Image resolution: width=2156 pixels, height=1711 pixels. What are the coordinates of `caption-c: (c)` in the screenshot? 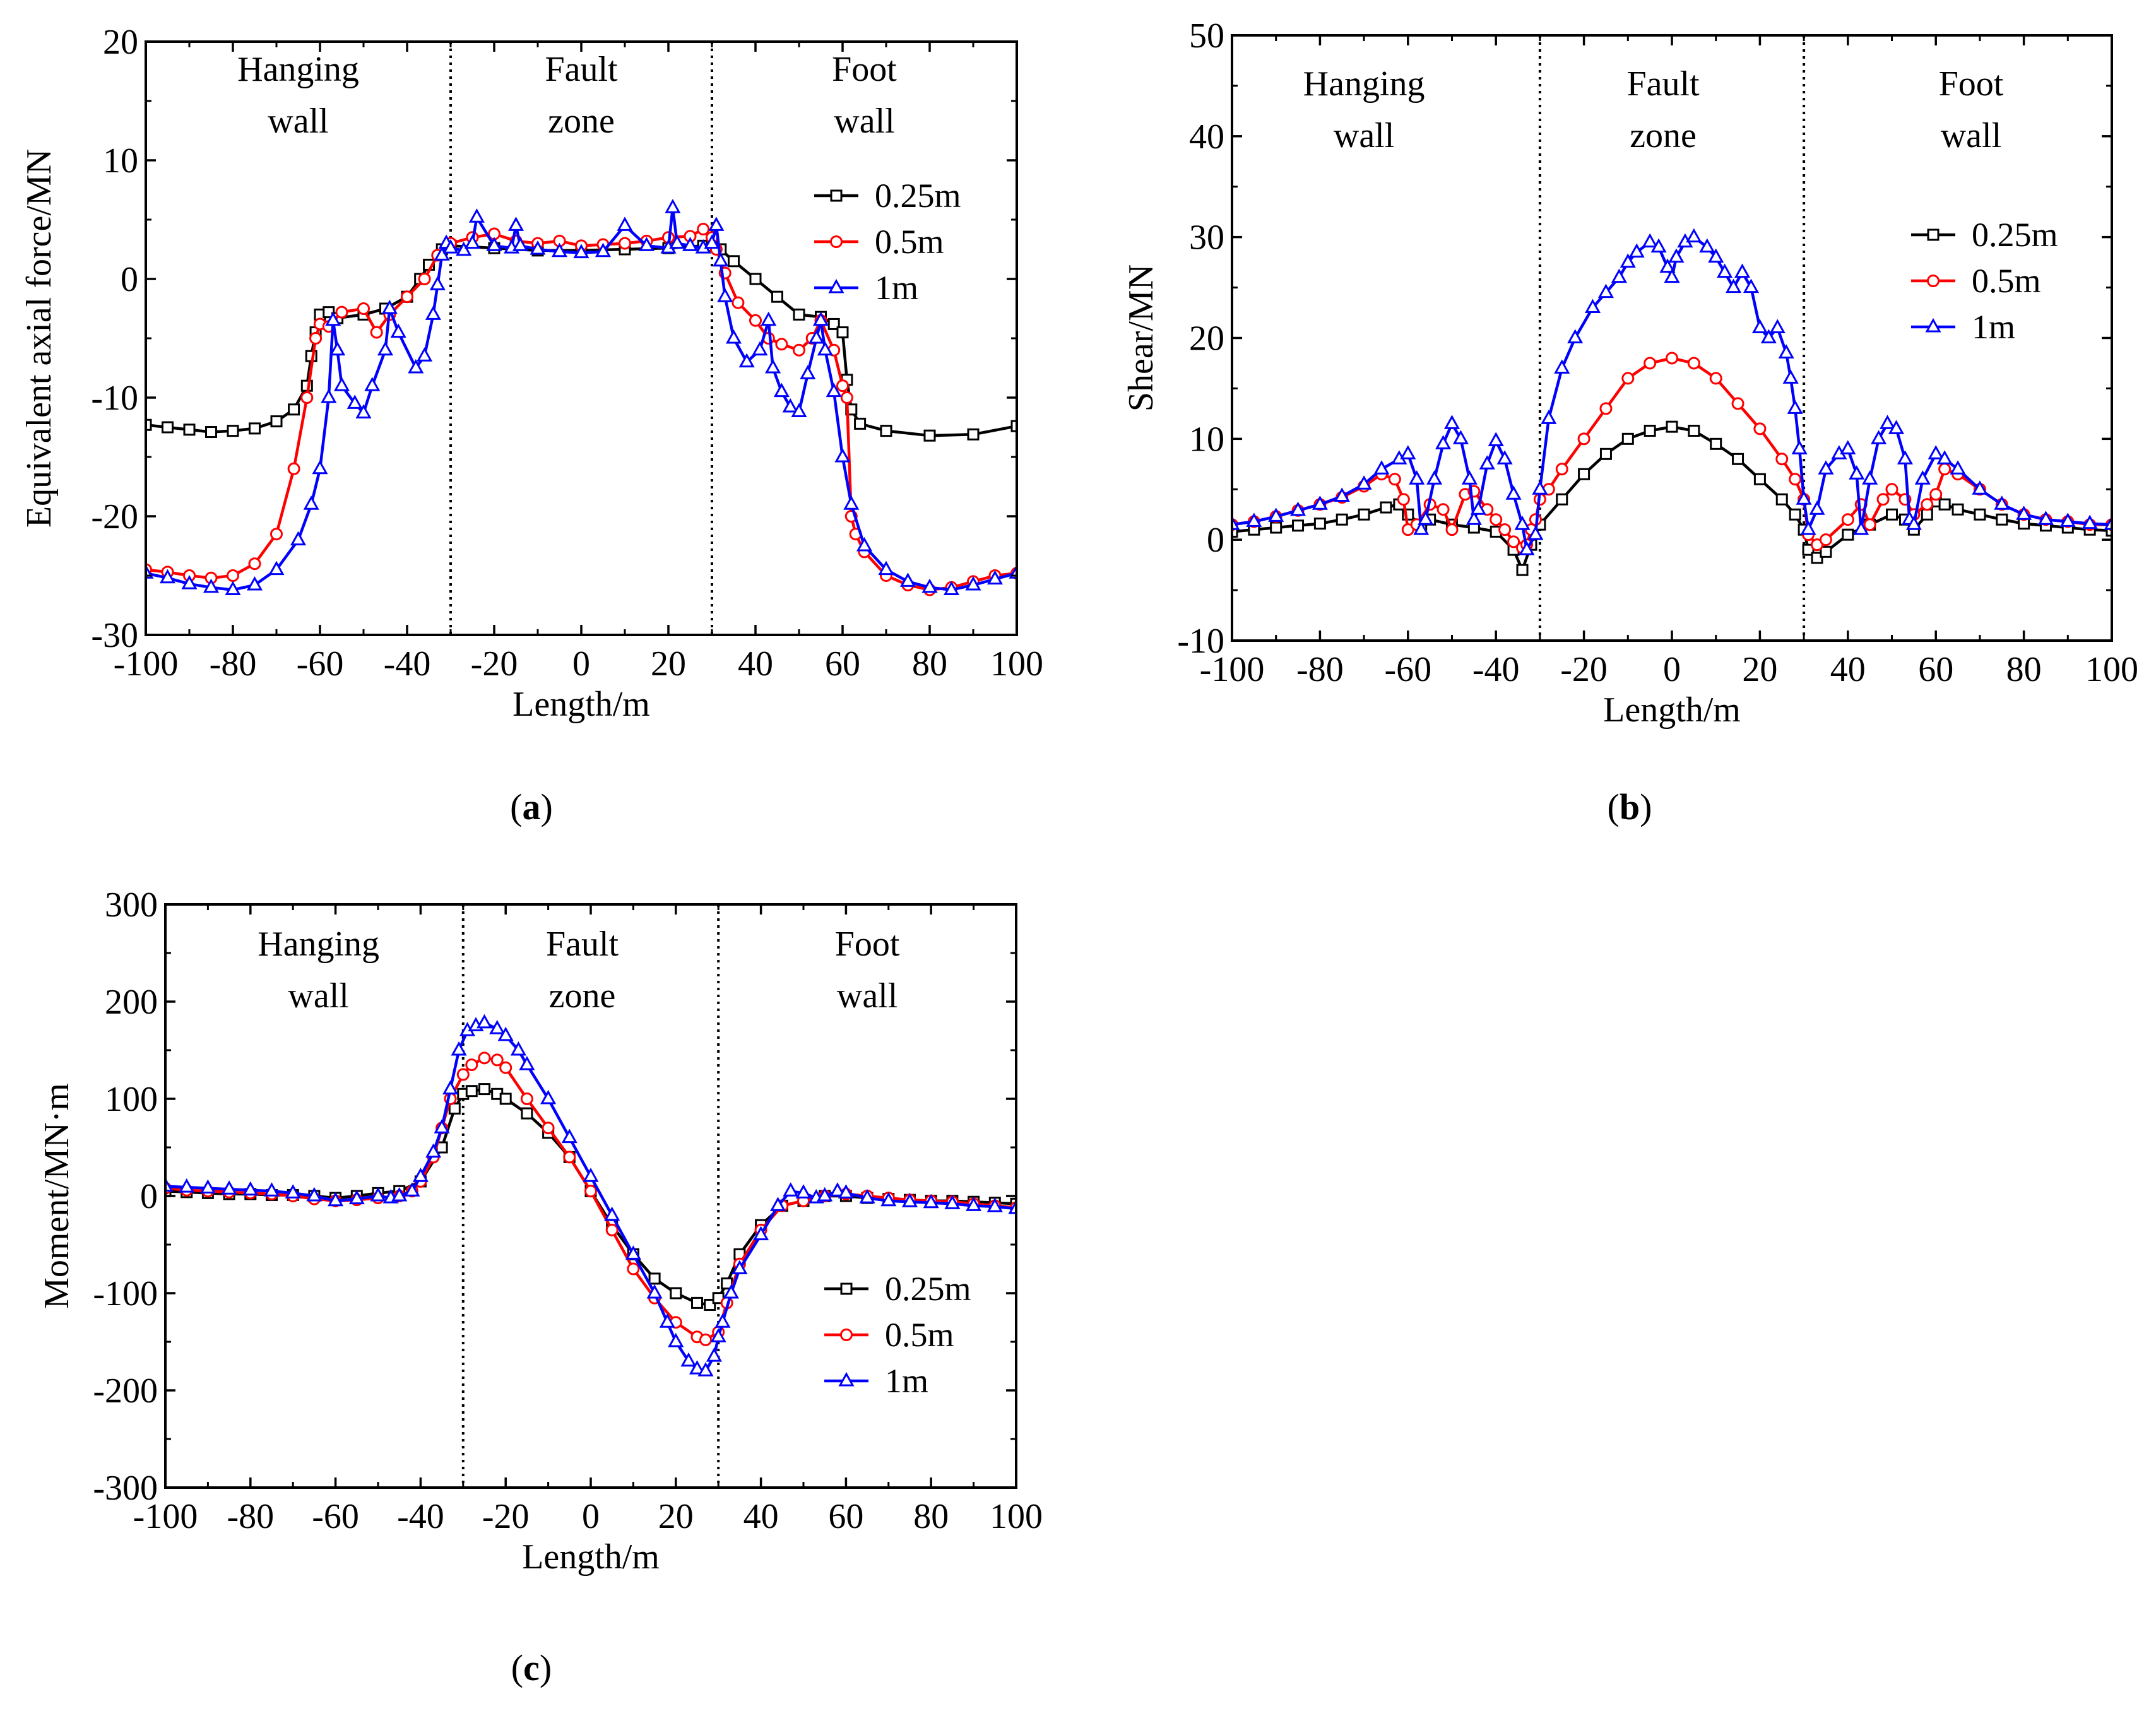 It's located at (532, 1668).